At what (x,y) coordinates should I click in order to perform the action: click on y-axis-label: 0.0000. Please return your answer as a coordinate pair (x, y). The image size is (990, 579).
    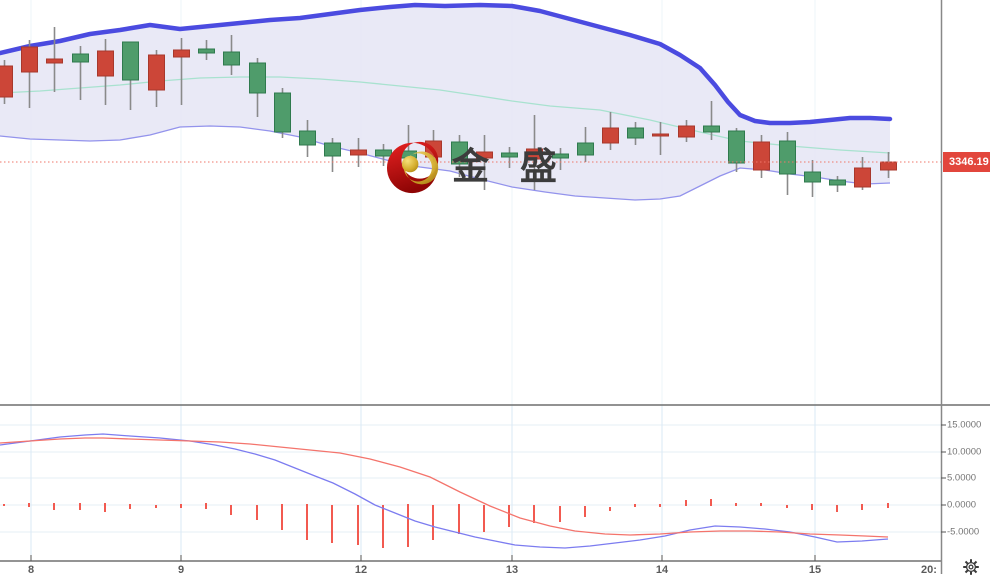
    Looking at the image, I should click on (962, 505).